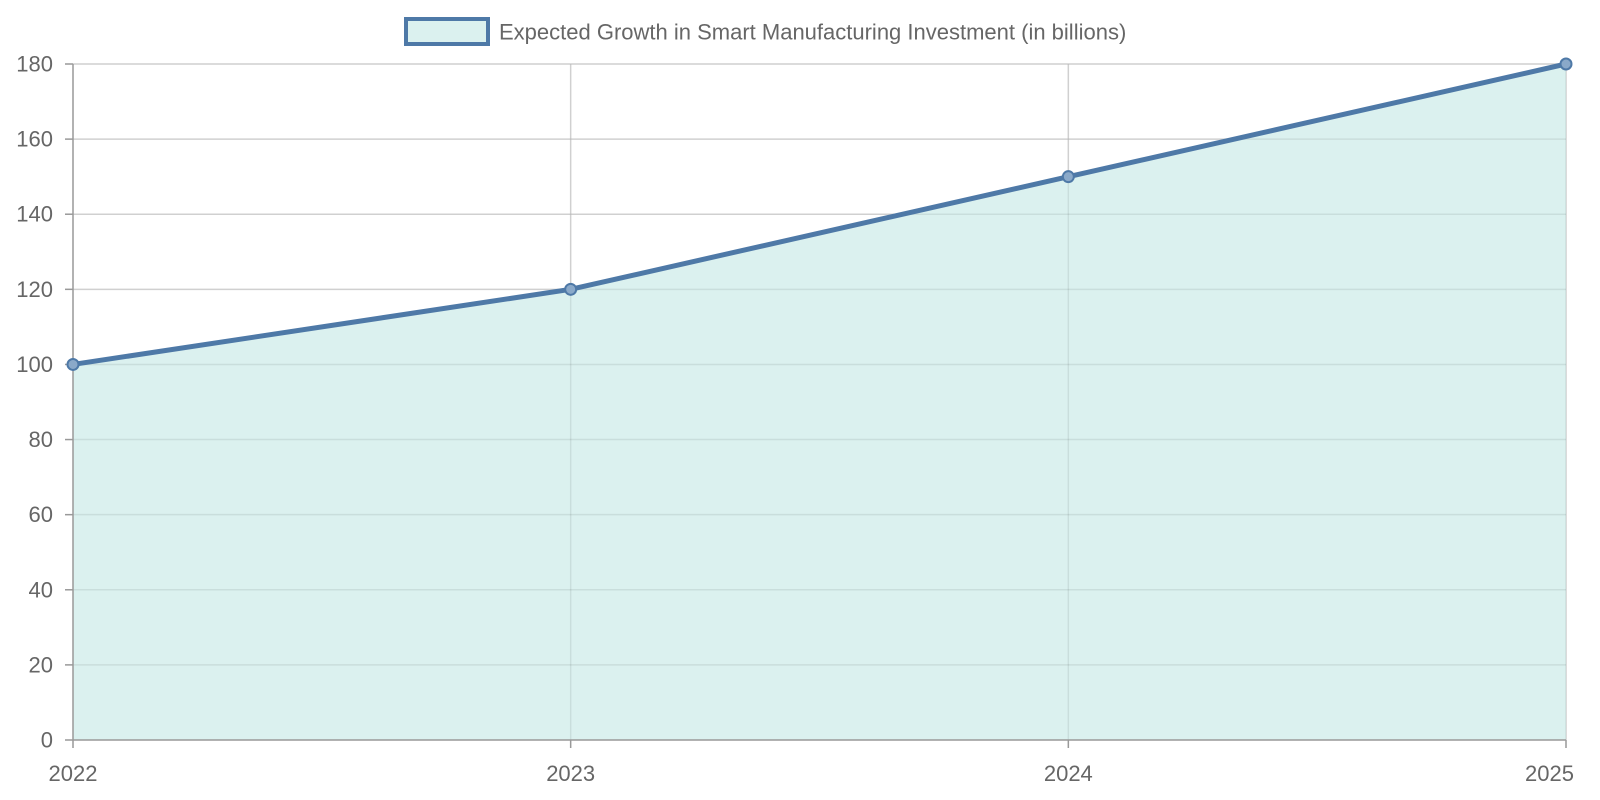 This screenshot has width=1600, height=800. Describe the element at coordinates (34, 364) in the screenshot. I see `y-tick-label: 100` at that location.